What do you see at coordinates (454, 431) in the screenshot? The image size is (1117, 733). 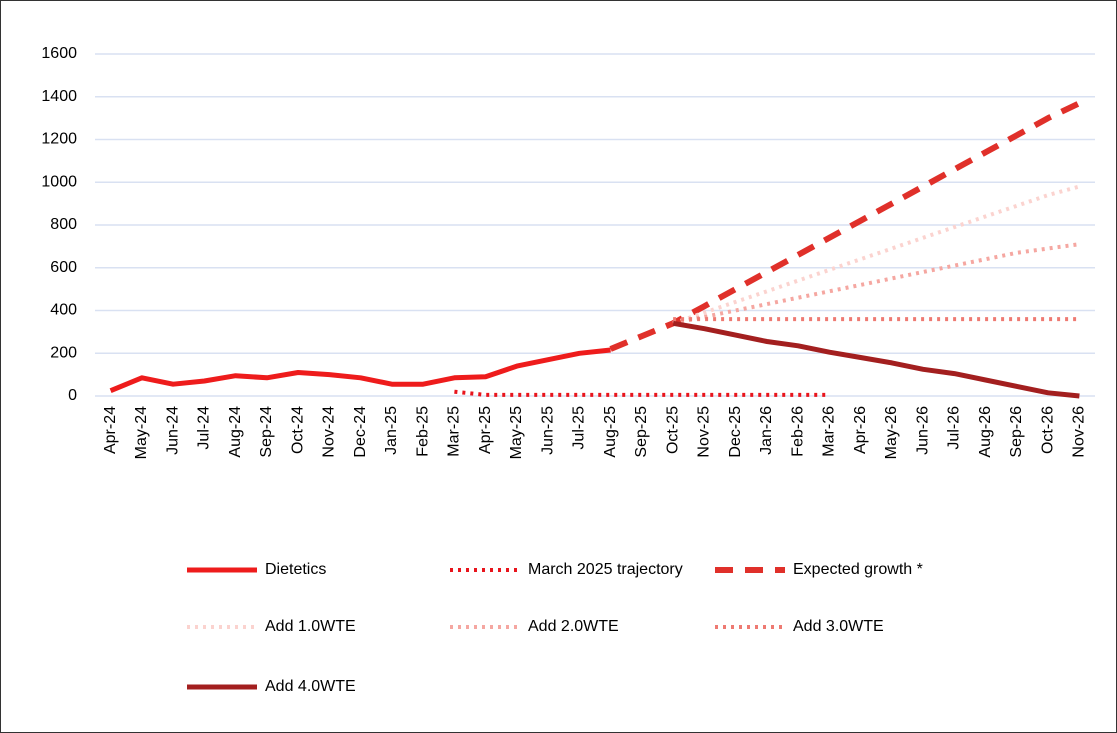 I see `x-tick-label: Mar-25` at bounding box center [454, 431].